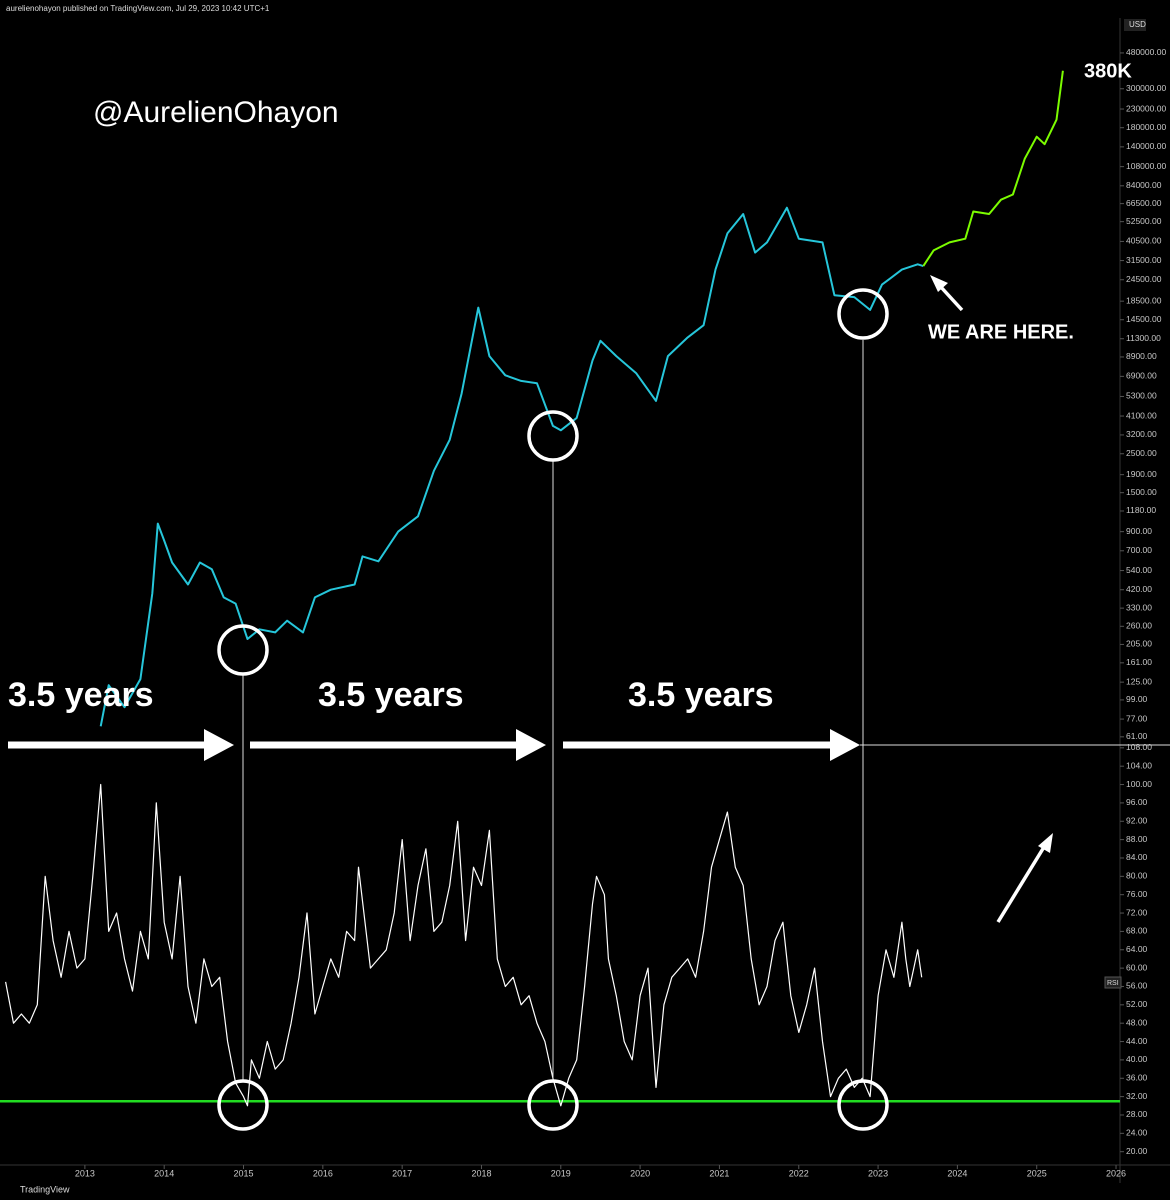 This screenshot has width=1170, height=1200. Describe the element at coordinates (719, 1173) in the screenshot. I see `x-tick-label: 2021` at that location.